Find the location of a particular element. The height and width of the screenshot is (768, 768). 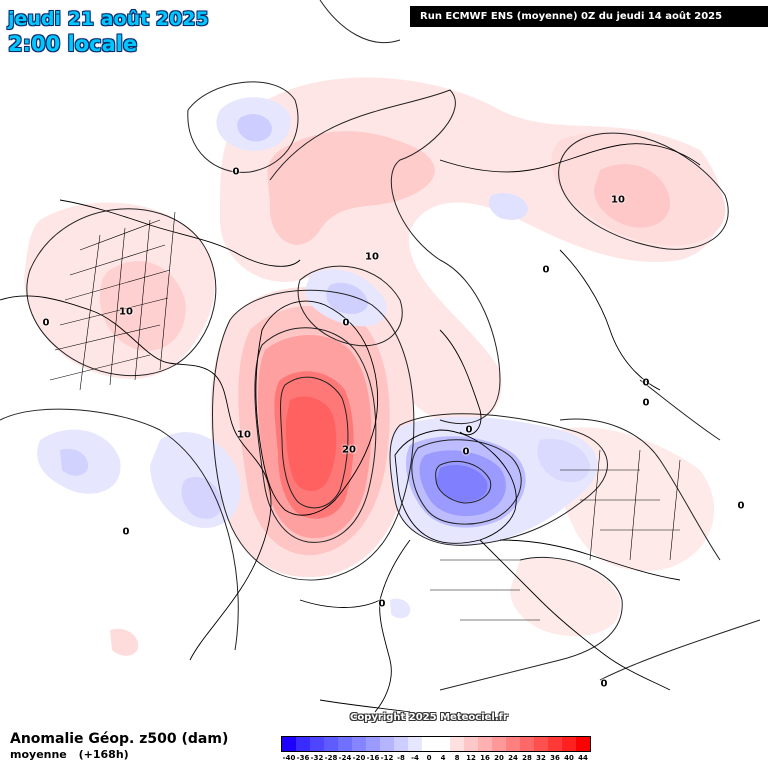

forecast-date: jeudi 21 août 2025 is located at coordinates (108, 19).